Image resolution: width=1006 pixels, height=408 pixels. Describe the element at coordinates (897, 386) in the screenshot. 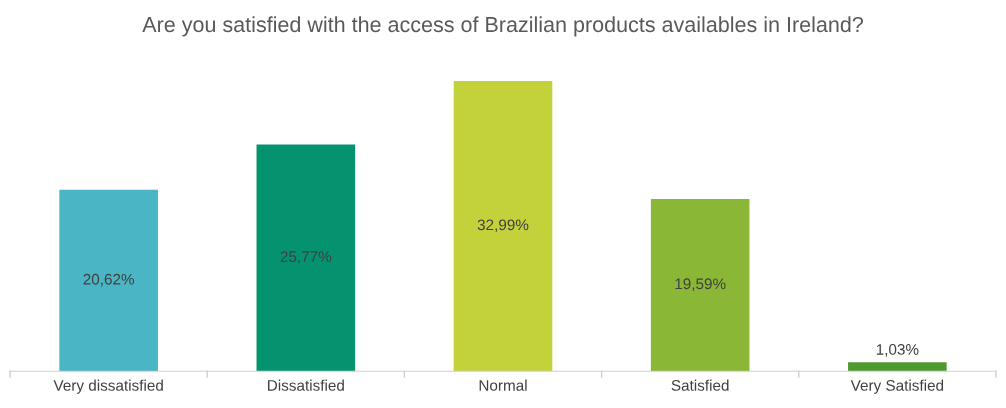

I see `x-tick-label: Very Satisfied` at that location.